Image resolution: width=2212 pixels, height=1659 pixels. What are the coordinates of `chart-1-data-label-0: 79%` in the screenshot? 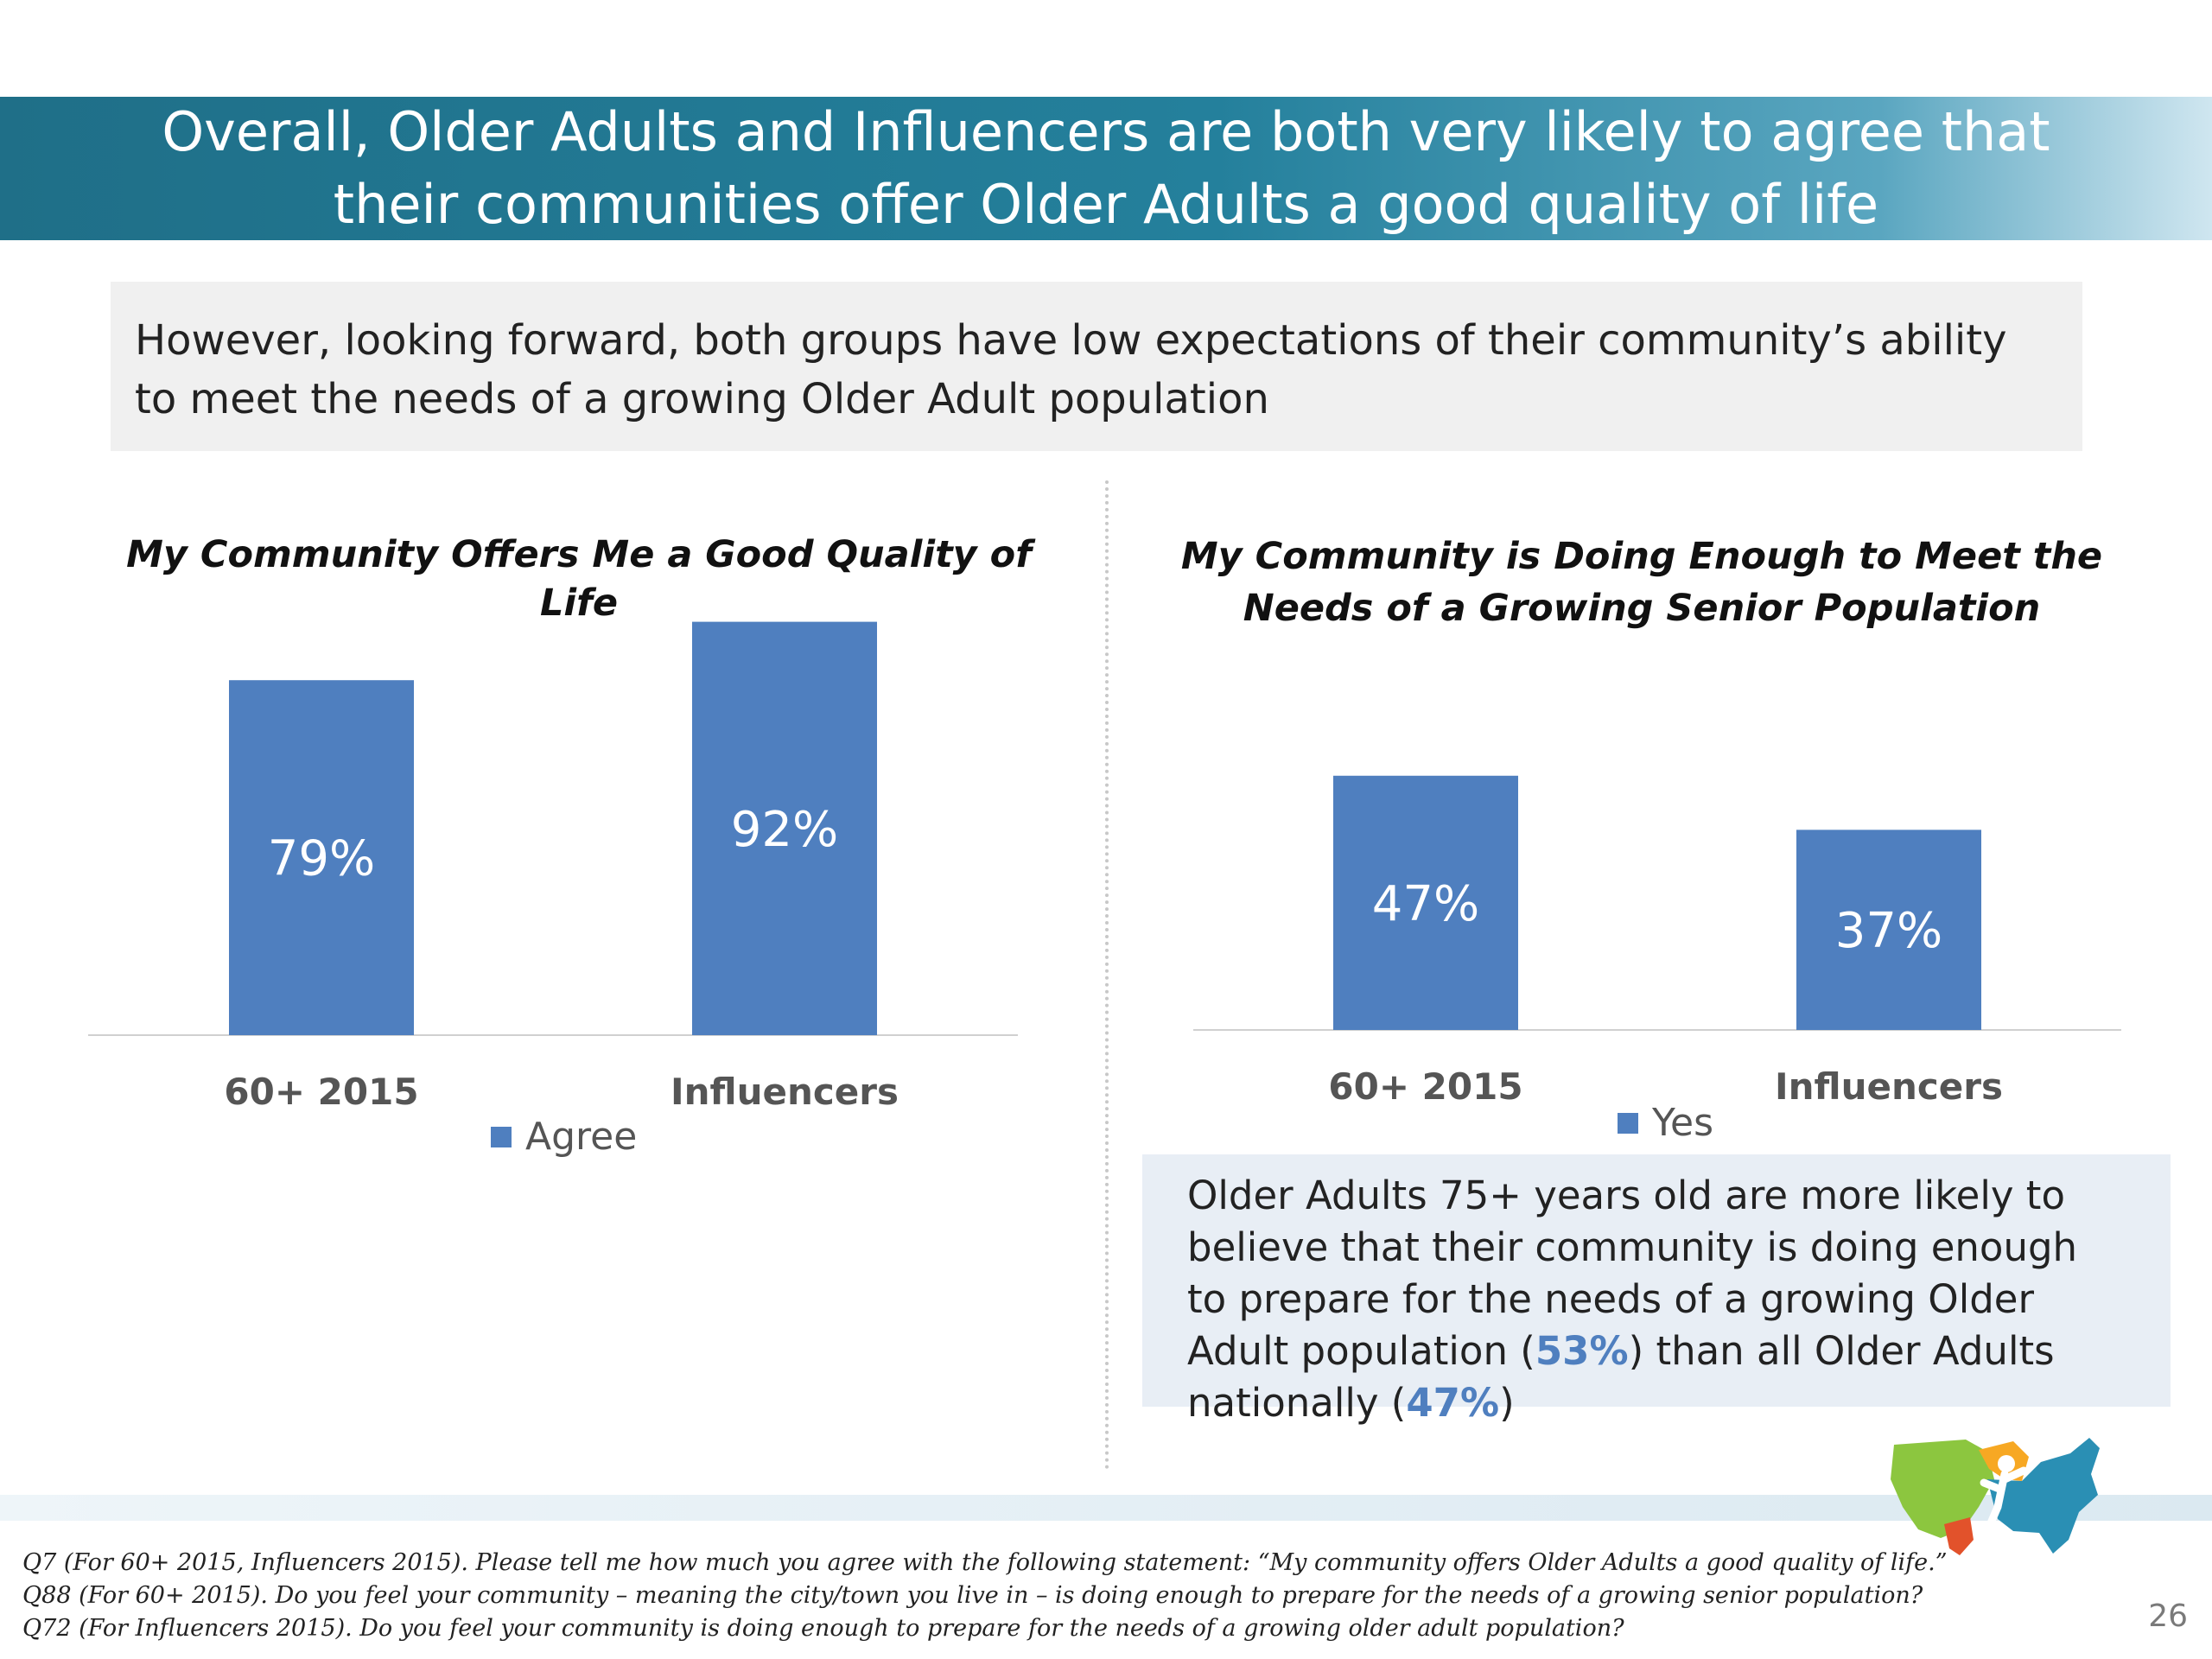 It's located at (321, 859).